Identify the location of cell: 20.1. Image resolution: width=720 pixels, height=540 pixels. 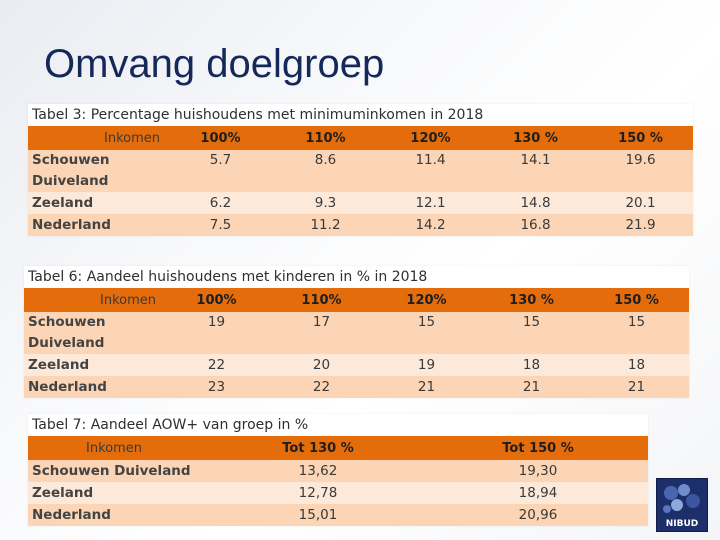
(640, 203).